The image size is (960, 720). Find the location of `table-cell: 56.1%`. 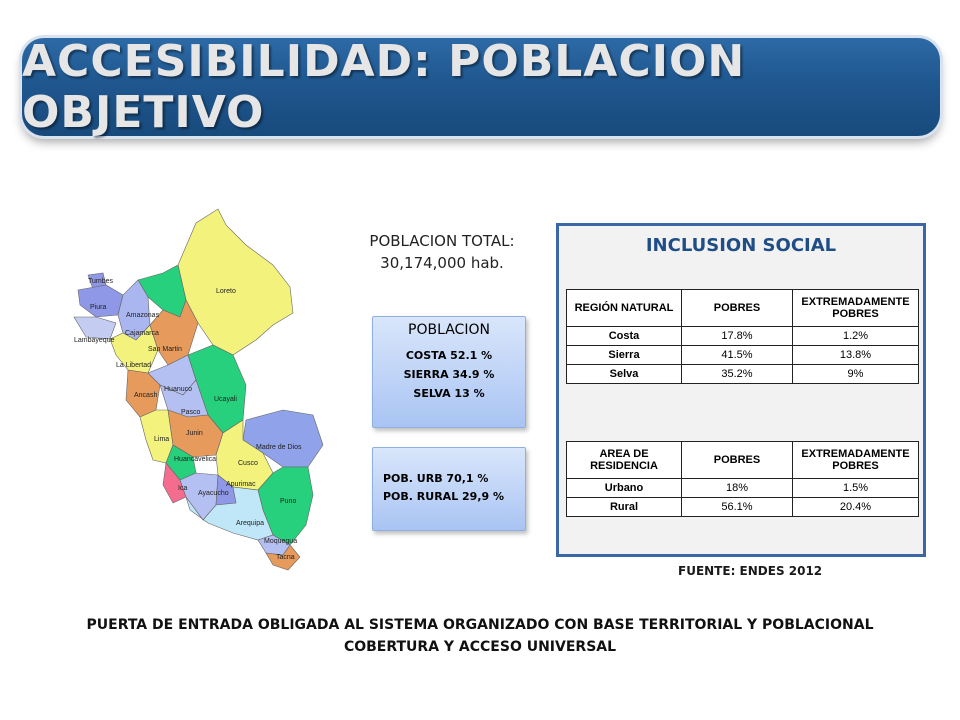

table-cell: 56.1% is located at coordinates (737, 507).